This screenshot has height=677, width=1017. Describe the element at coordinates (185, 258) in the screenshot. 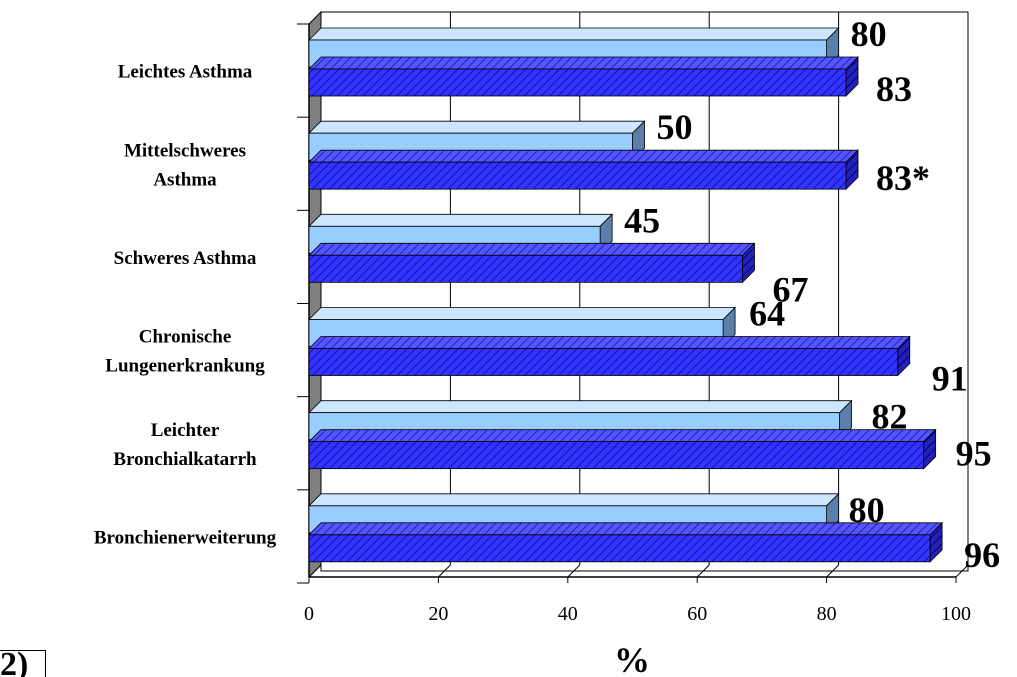

I see `category-label: Schweres Asthma` at that location.